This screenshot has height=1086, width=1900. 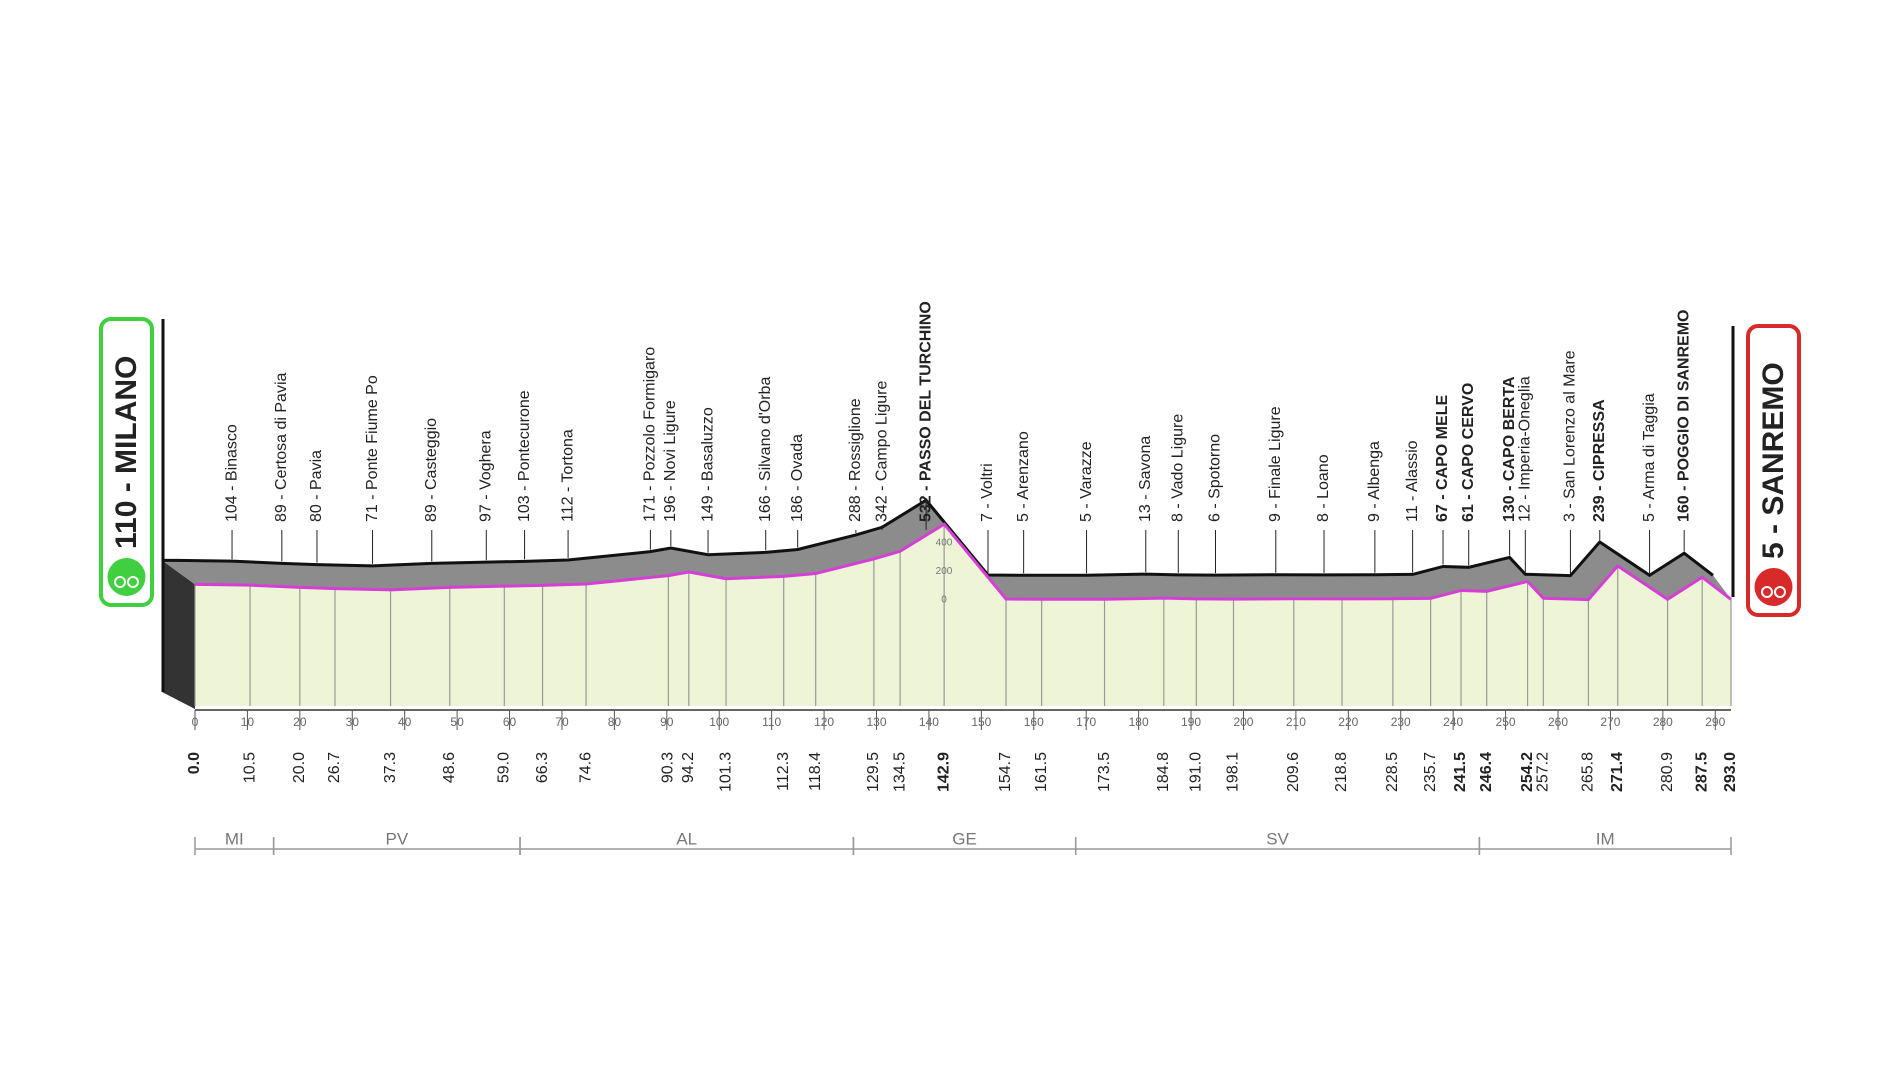 I want to click on km-label: 74.6, so click(x=585, y=767).